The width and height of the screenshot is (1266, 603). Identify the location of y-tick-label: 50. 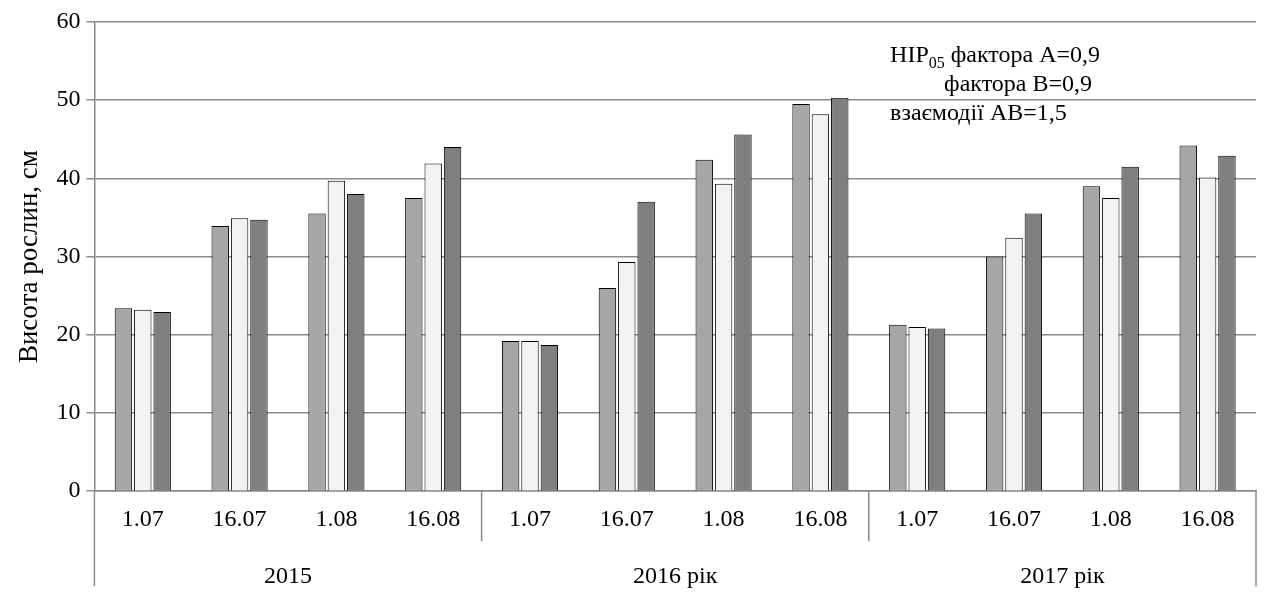
(68, 98).